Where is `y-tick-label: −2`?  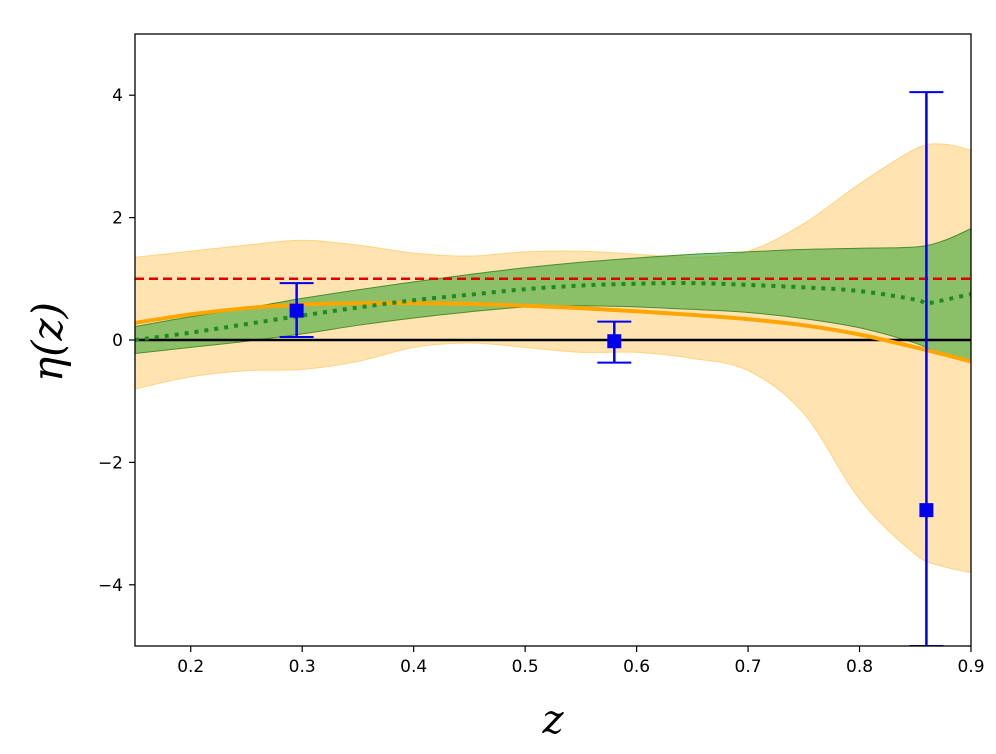 y-tick-label: −2 is located at coordinates (110, 463).